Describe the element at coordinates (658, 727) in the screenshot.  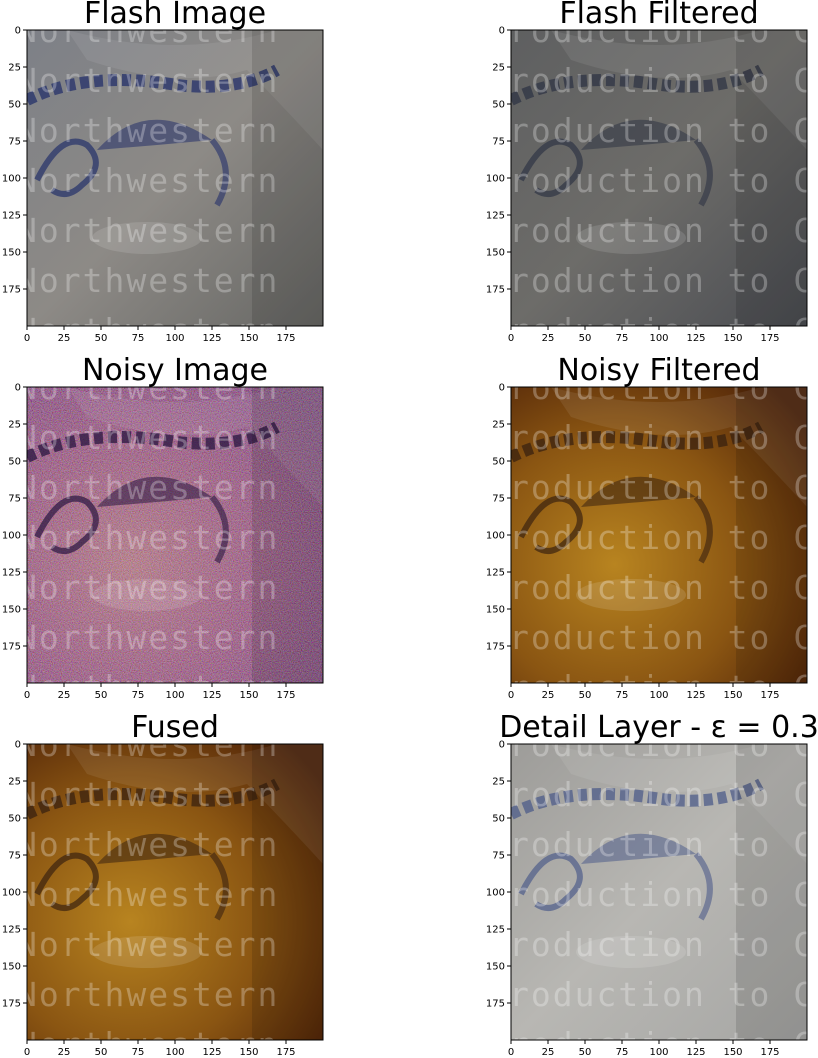
I see `panel-title: Detail Layer - ε = 0.3` at that location.